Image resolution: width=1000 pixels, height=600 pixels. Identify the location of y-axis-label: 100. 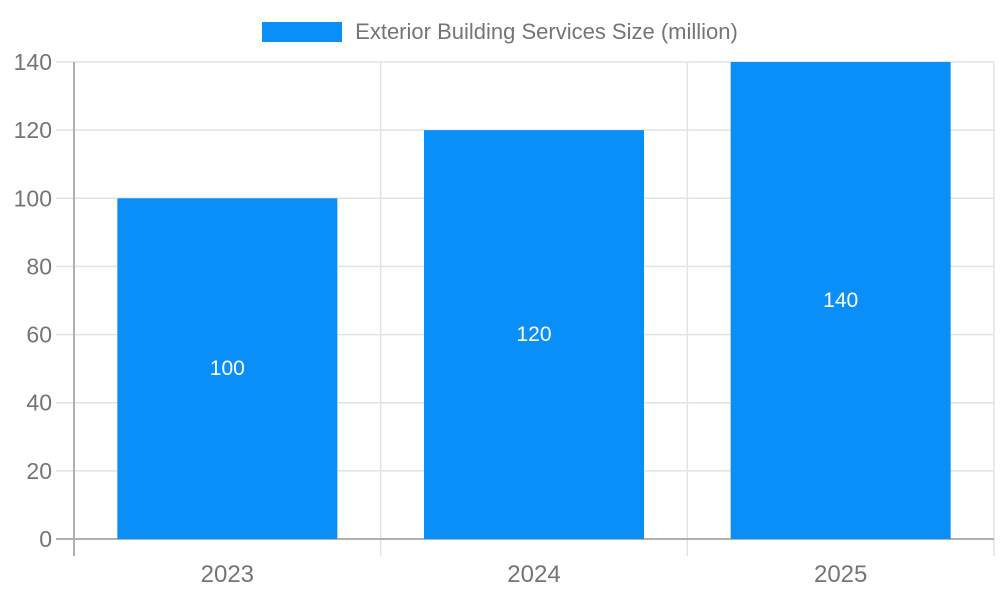
(33, 198).